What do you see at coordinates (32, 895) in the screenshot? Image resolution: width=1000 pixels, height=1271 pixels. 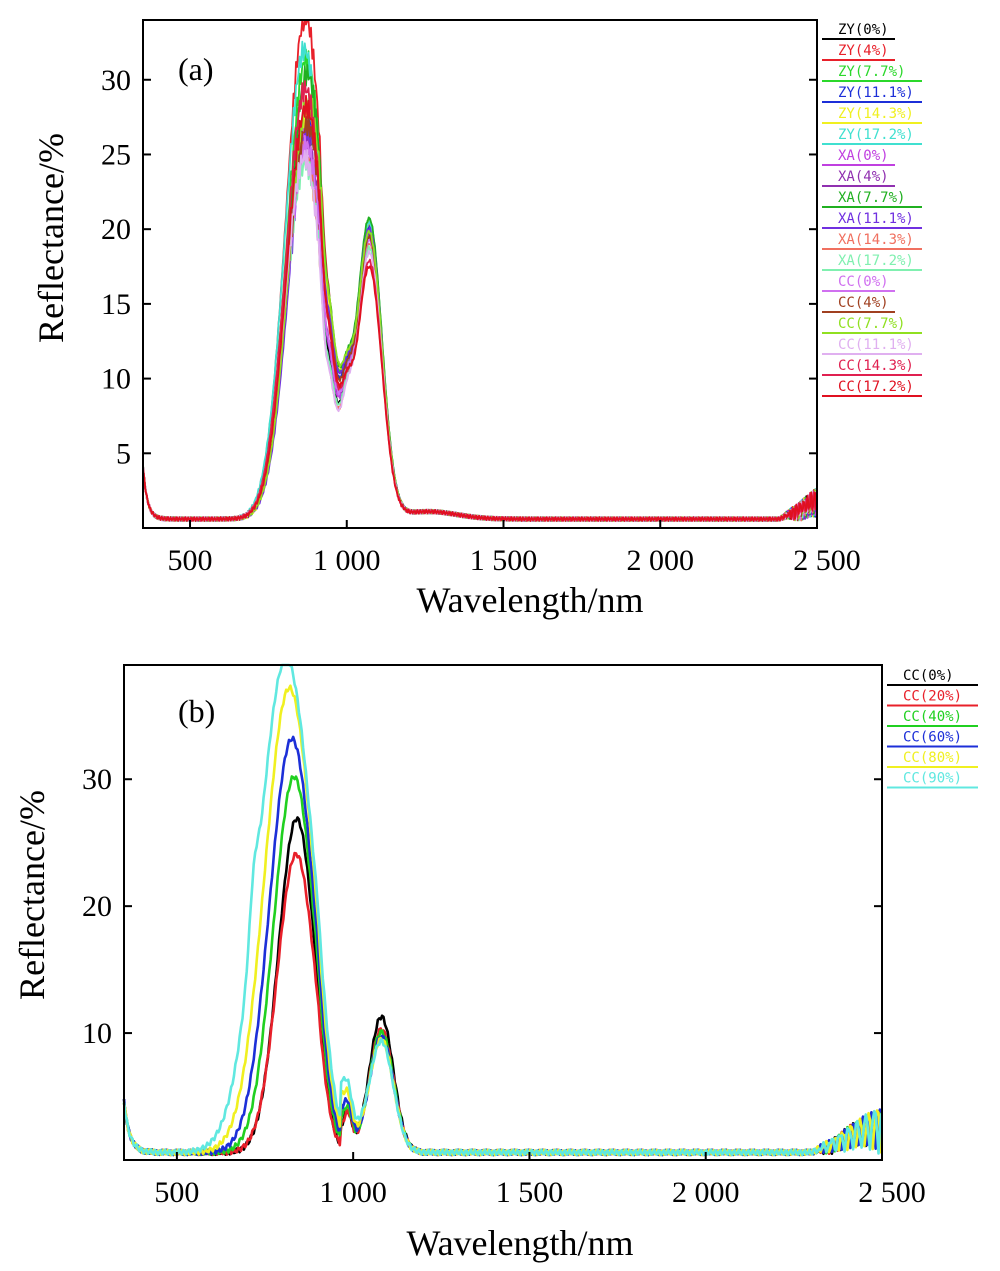 I see `y-axis-title-b: Reflectance/%` at bounding box center [32, 895].